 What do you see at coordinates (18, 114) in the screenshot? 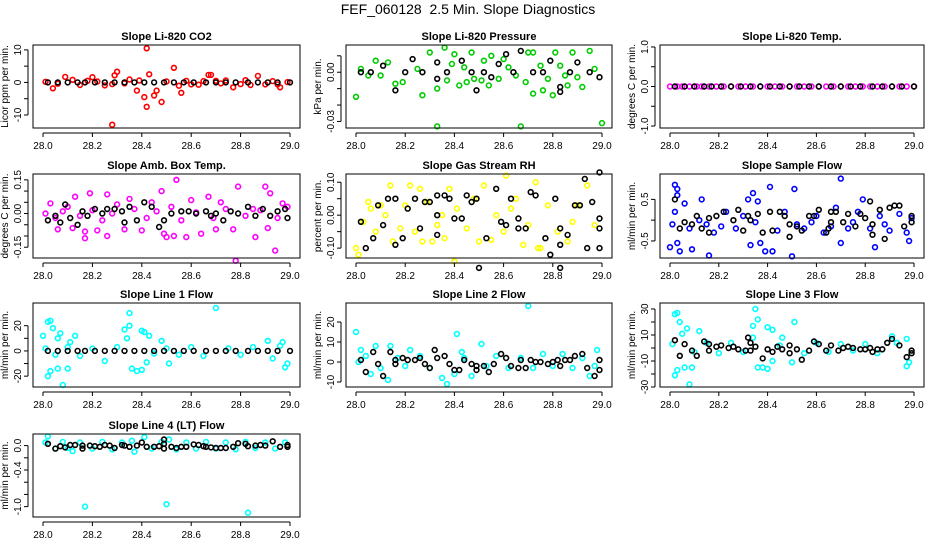
I see `y-tick-label: -10` at bounding box center [18, 114].